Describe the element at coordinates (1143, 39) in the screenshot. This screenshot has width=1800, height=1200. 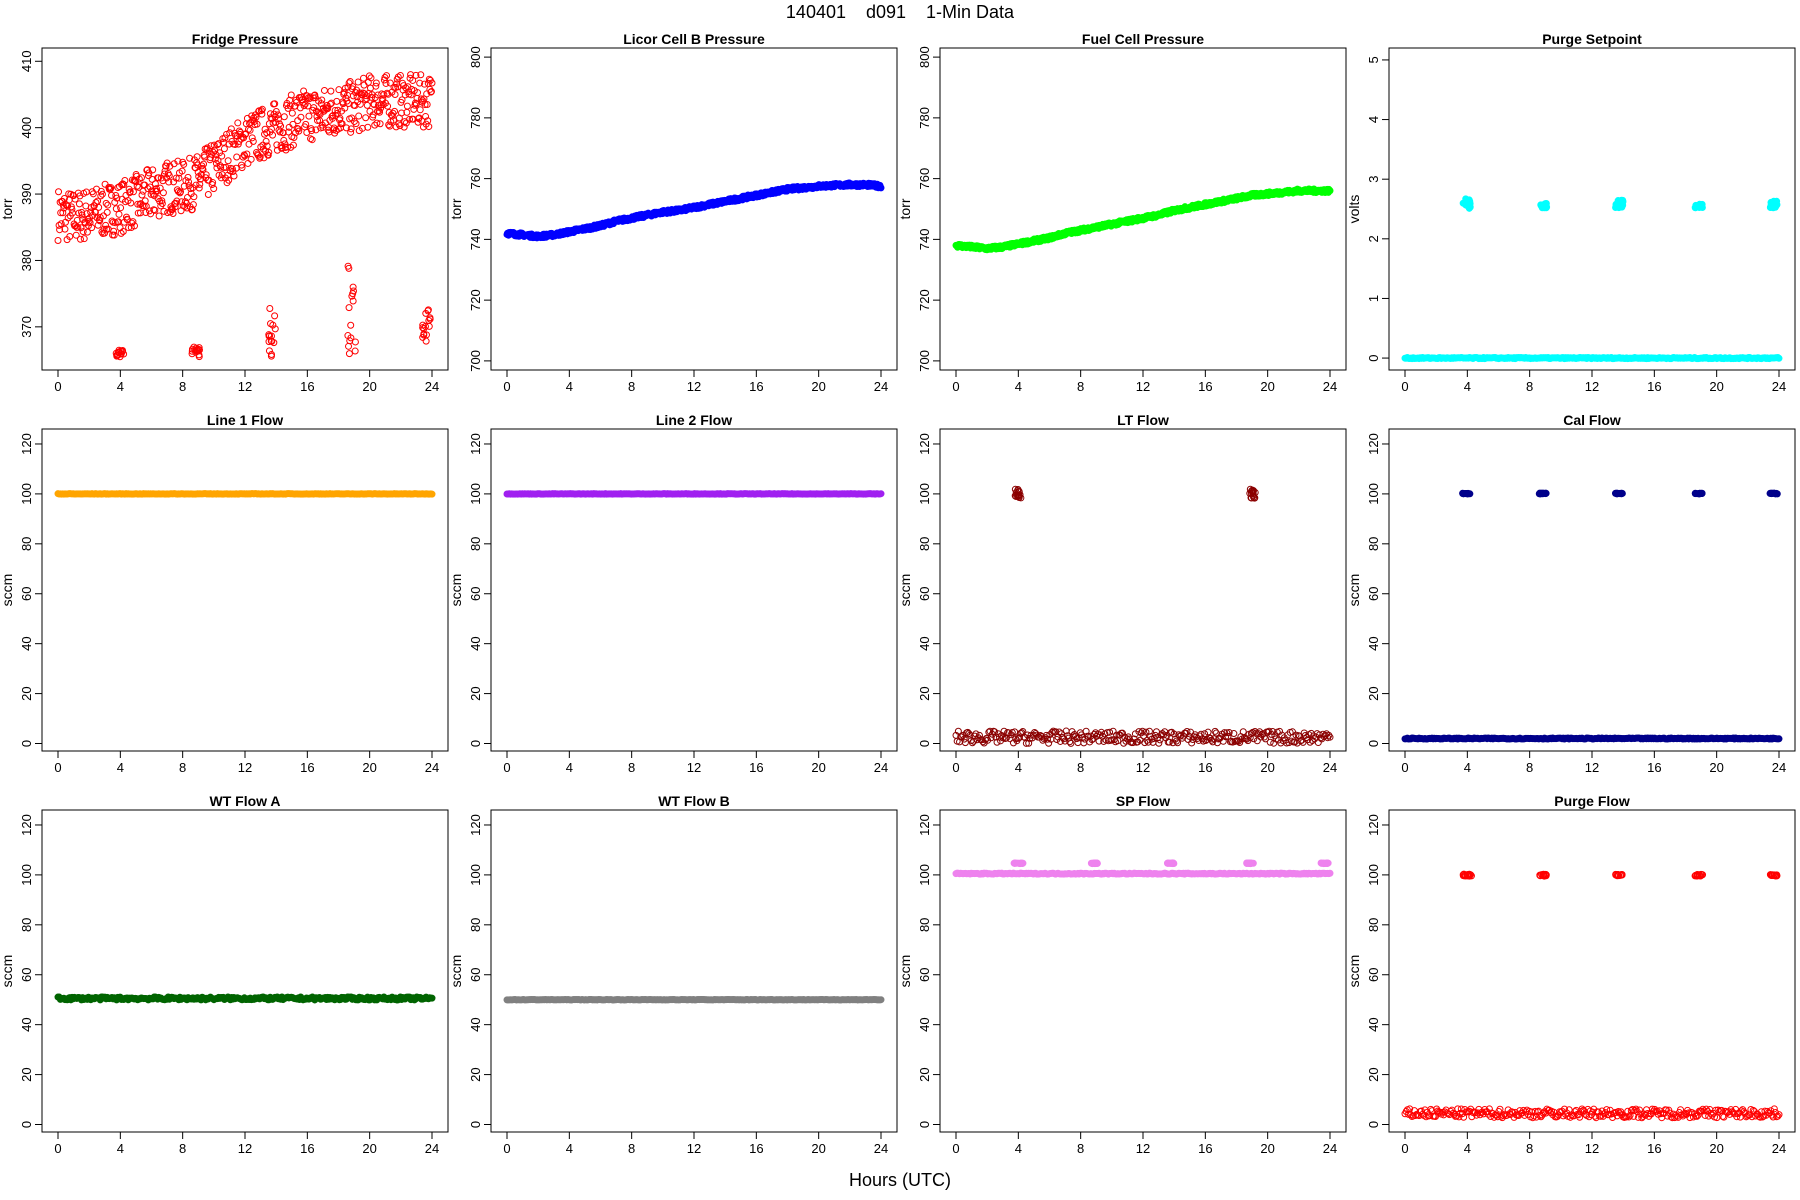
I see `panel-title: Fuel Cell Pressure` at that location.